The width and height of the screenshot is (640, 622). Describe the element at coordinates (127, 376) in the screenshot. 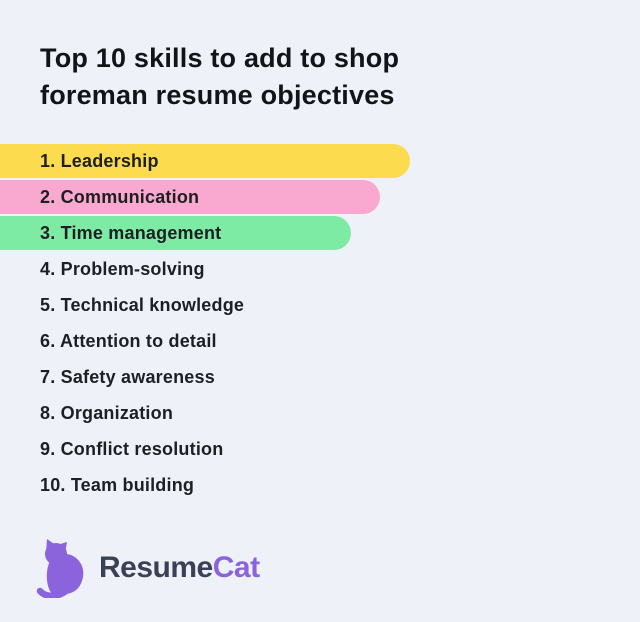

I see `skill-label: 7. Safety awareness` at that location.